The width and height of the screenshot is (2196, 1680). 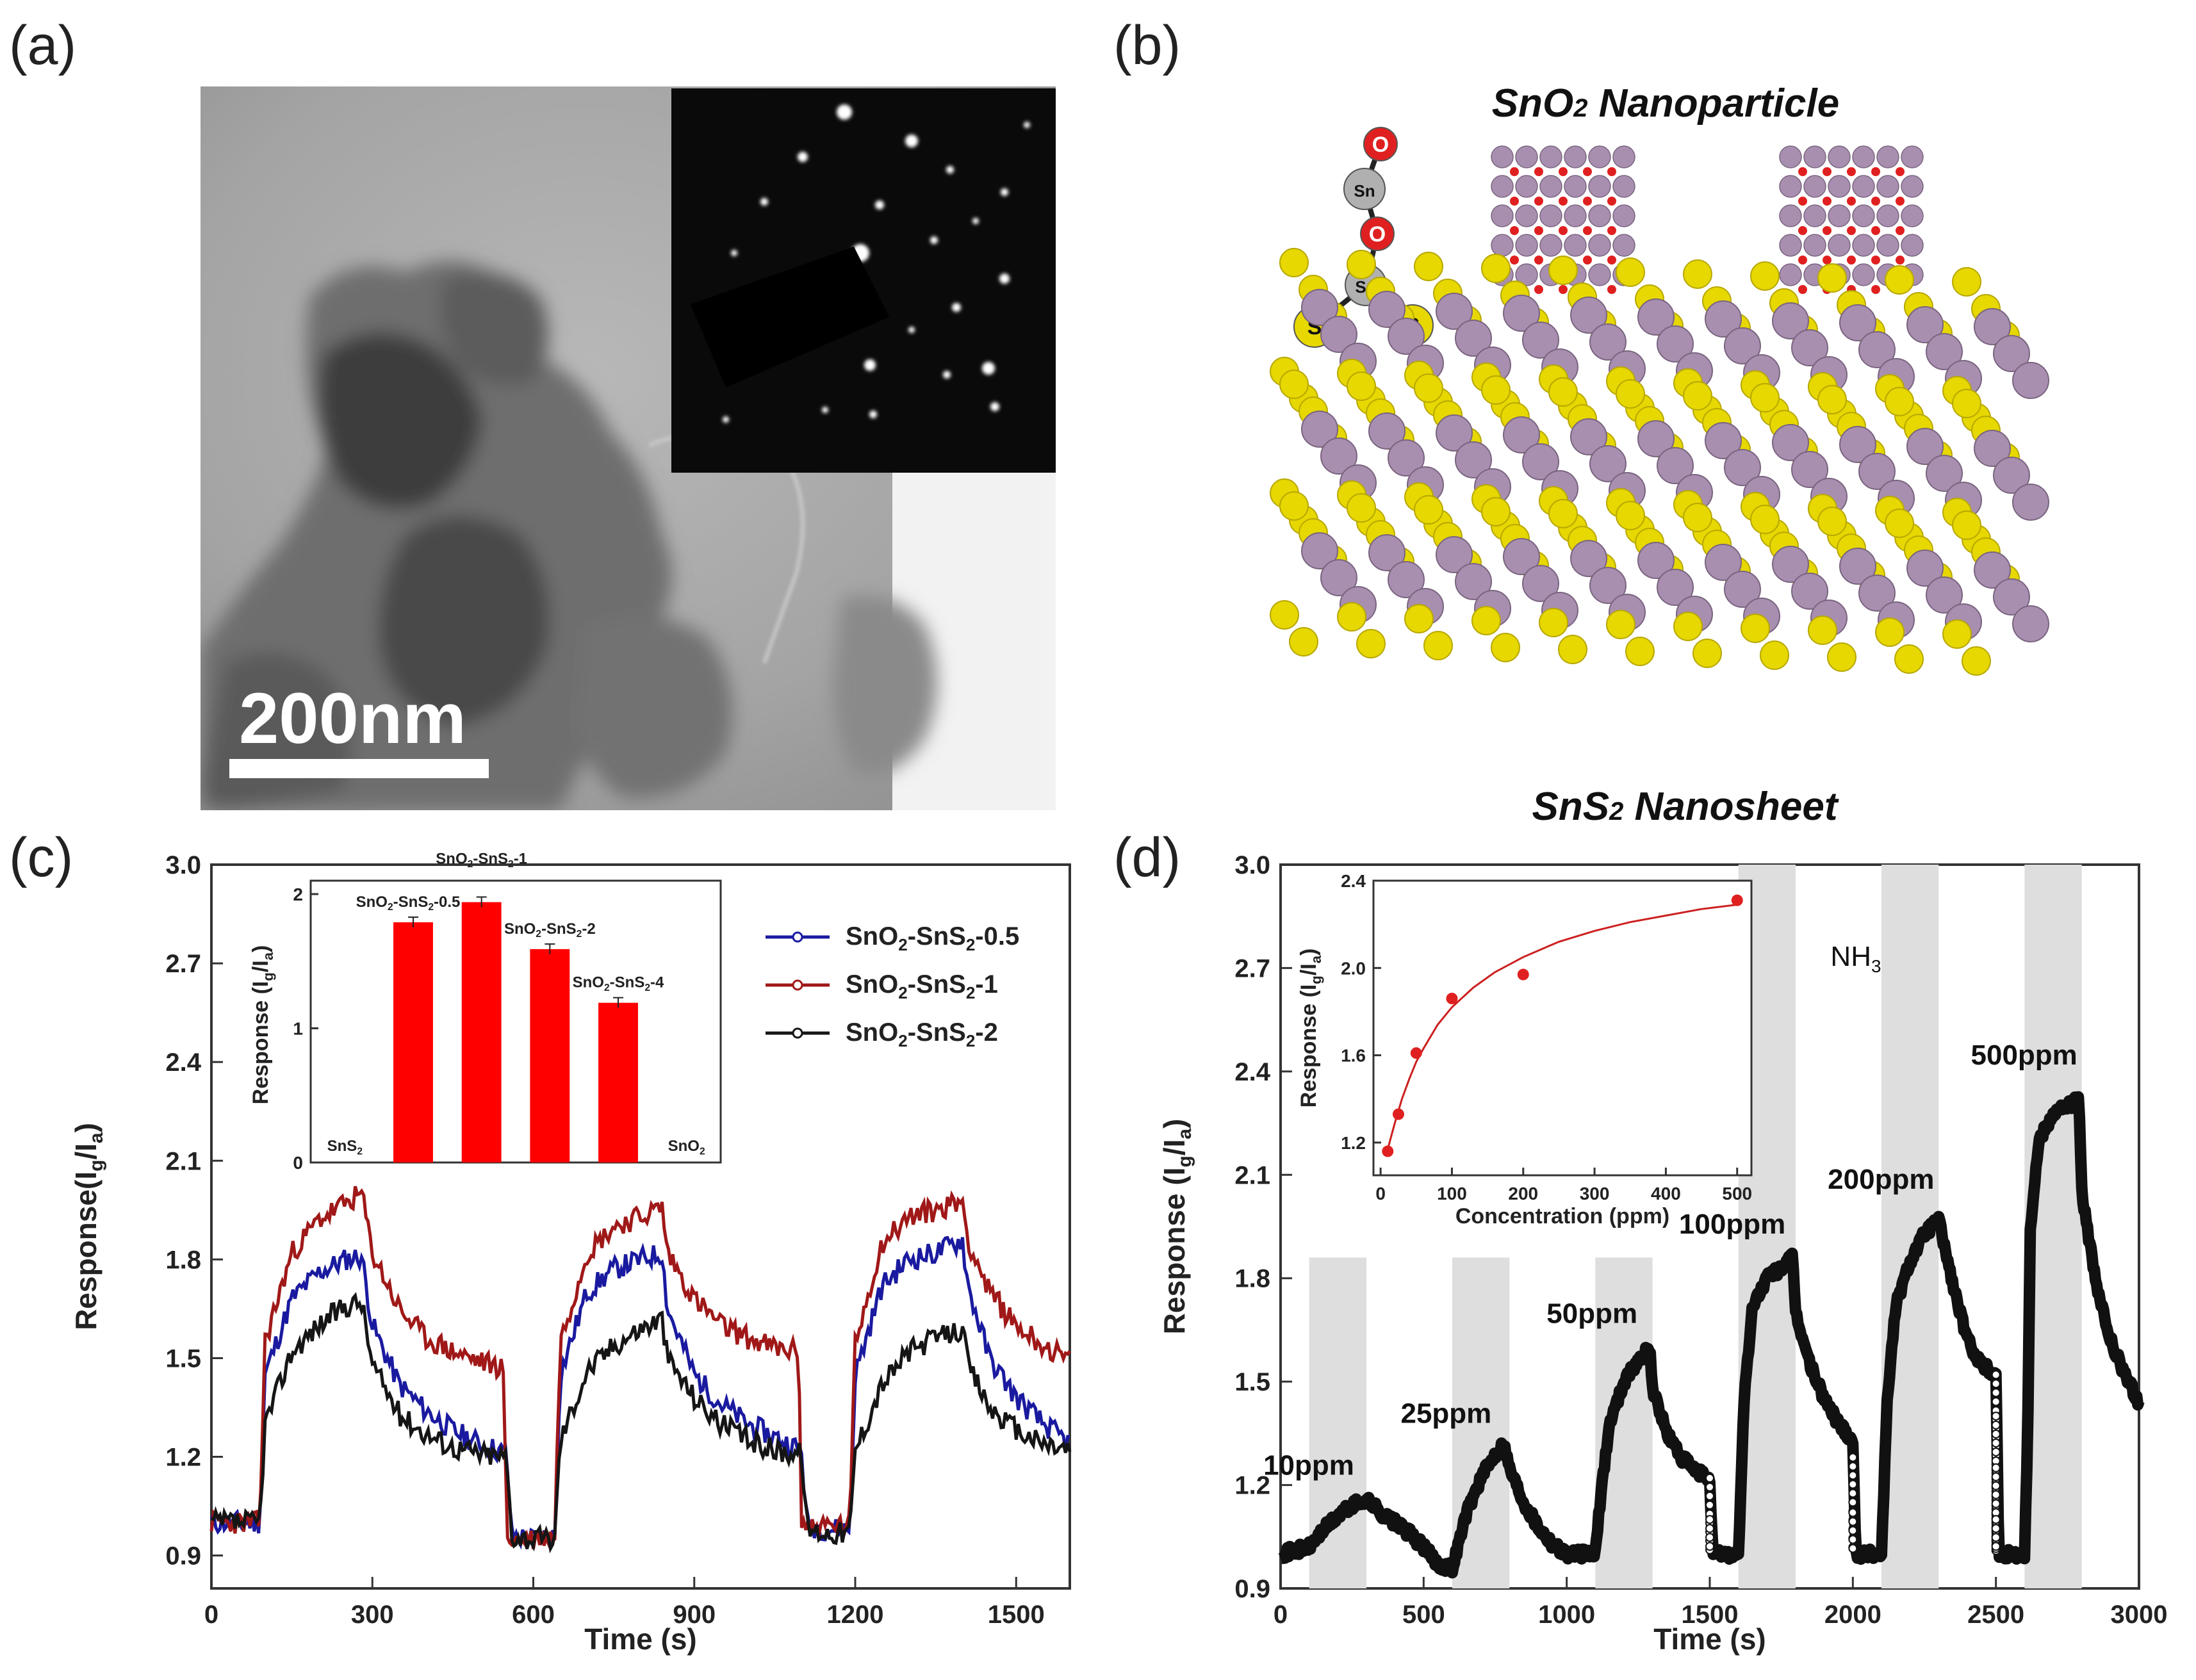 What do you see at coordinates (373, 1615) in the screenshot?
I see `x-tick-label: 300` at bounding box center [373, 1615].